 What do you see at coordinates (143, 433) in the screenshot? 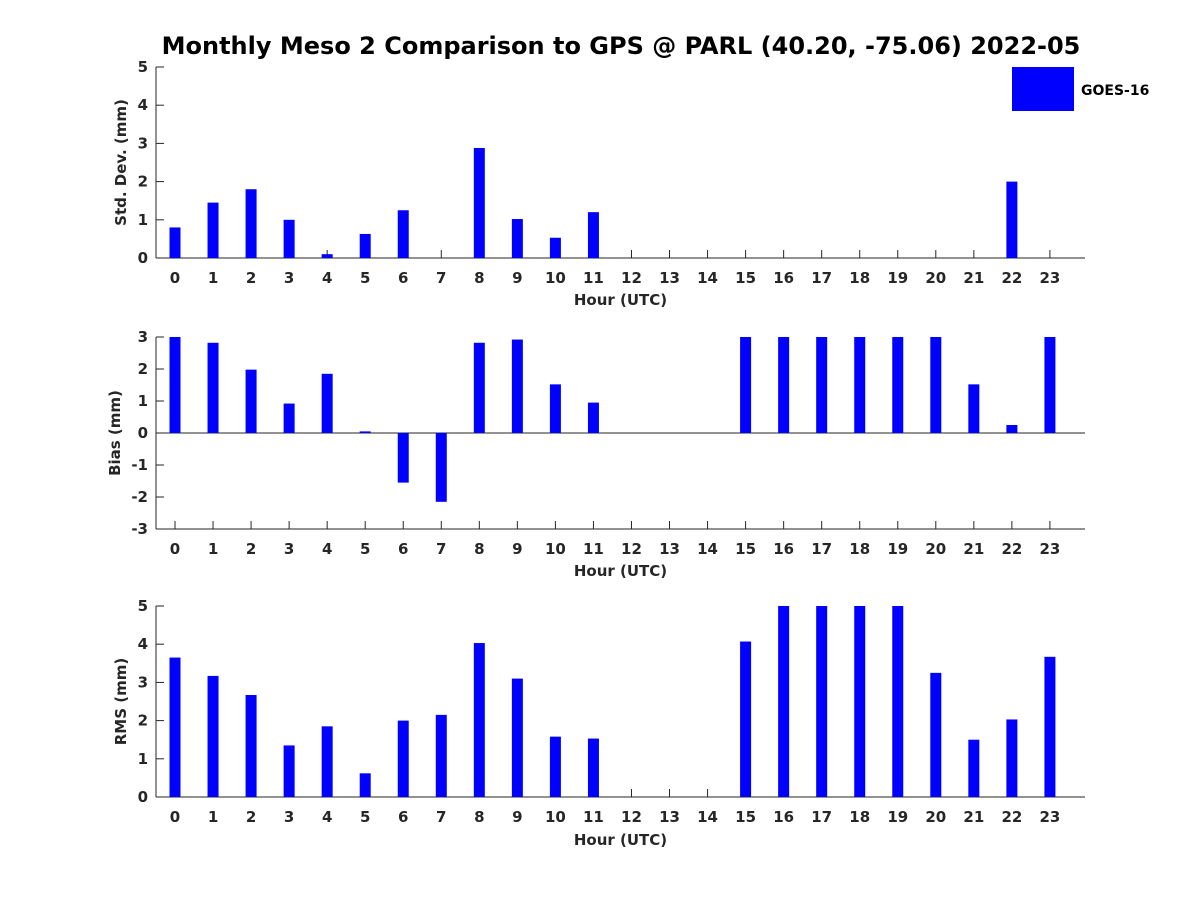
I see `y-tick-label: 0` at bounding box center [143, 433].